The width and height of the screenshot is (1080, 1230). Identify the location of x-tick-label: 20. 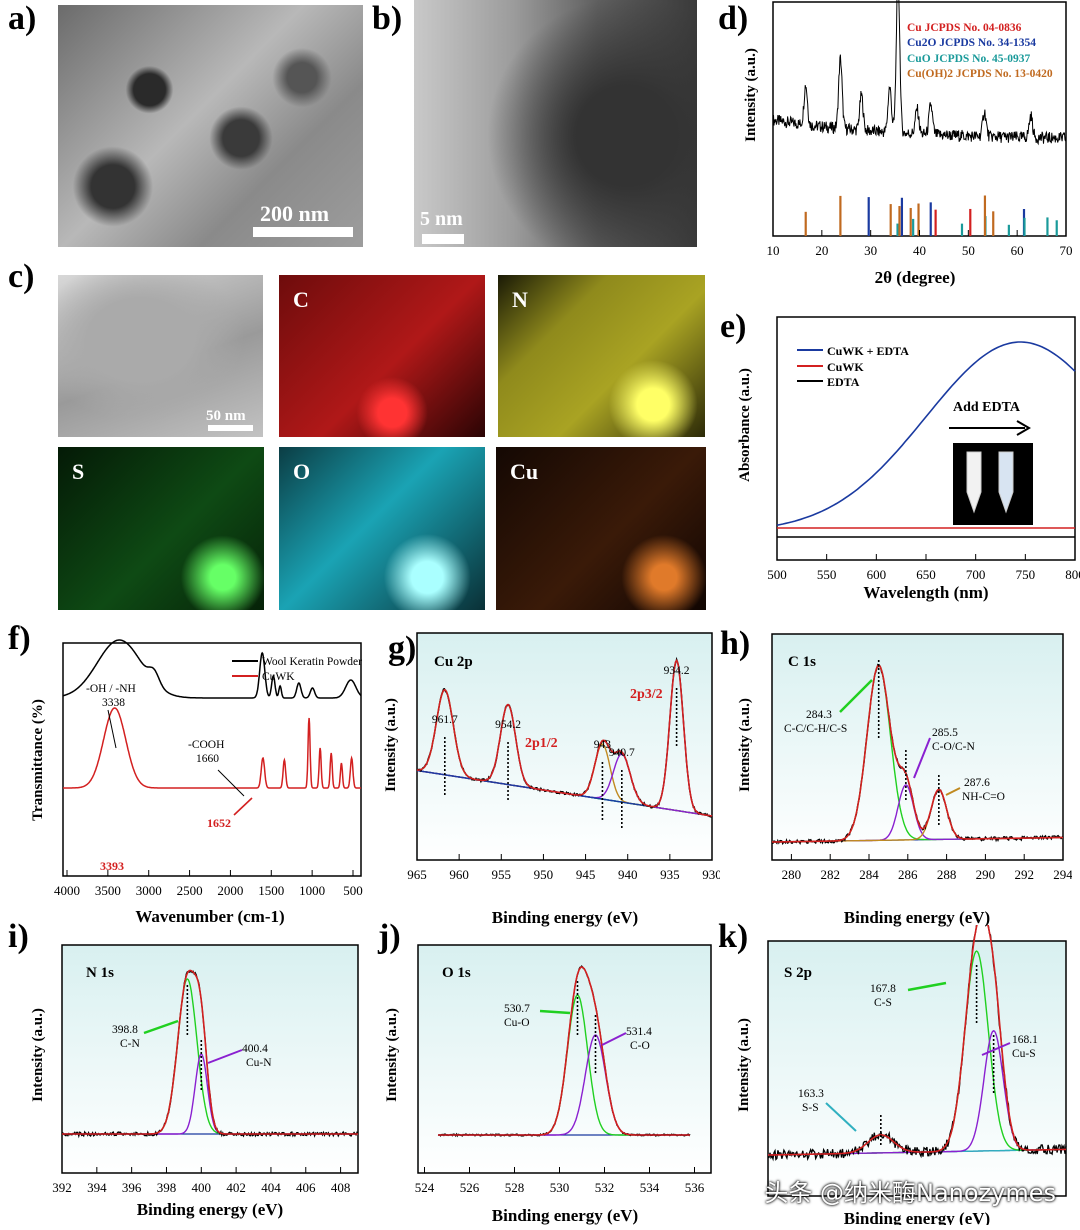
(821, 250).